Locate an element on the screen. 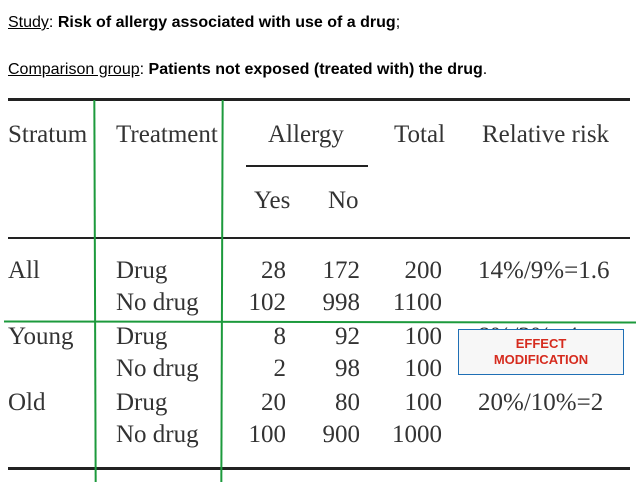 This screenshot has width=638, height=482. row-1-no: 998 is located at coordinates (341, 302).